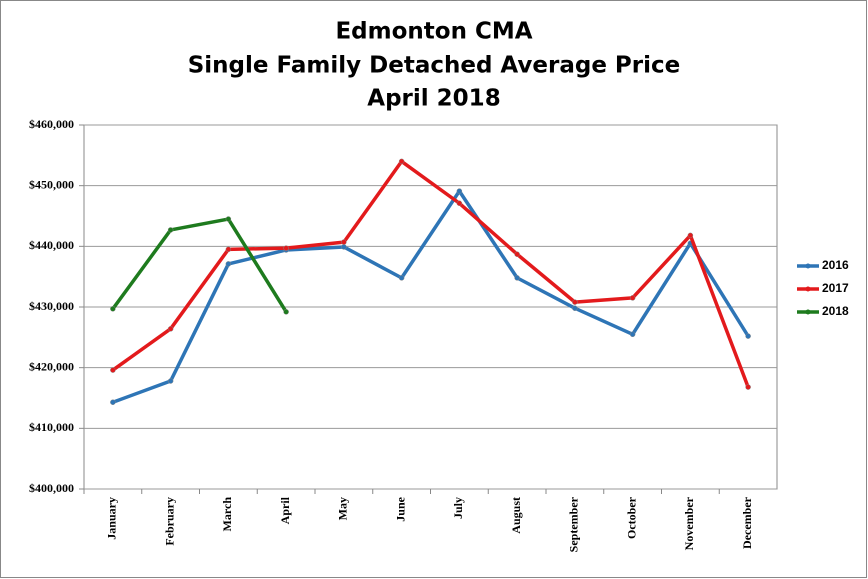  What do you see at coordinates (400, 508) in the screenshot?
I see `x-tick-label: June` at bounding box center [400, 508].